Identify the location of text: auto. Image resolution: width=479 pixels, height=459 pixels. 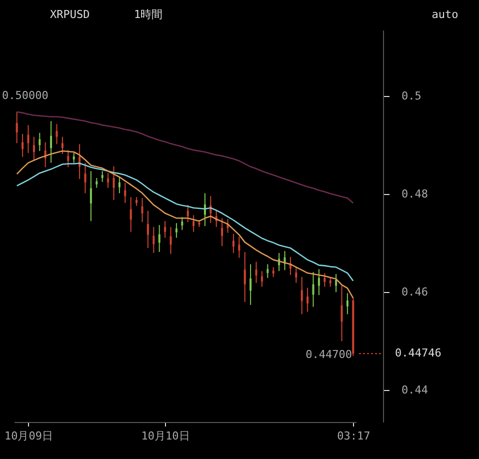
(445, 14).